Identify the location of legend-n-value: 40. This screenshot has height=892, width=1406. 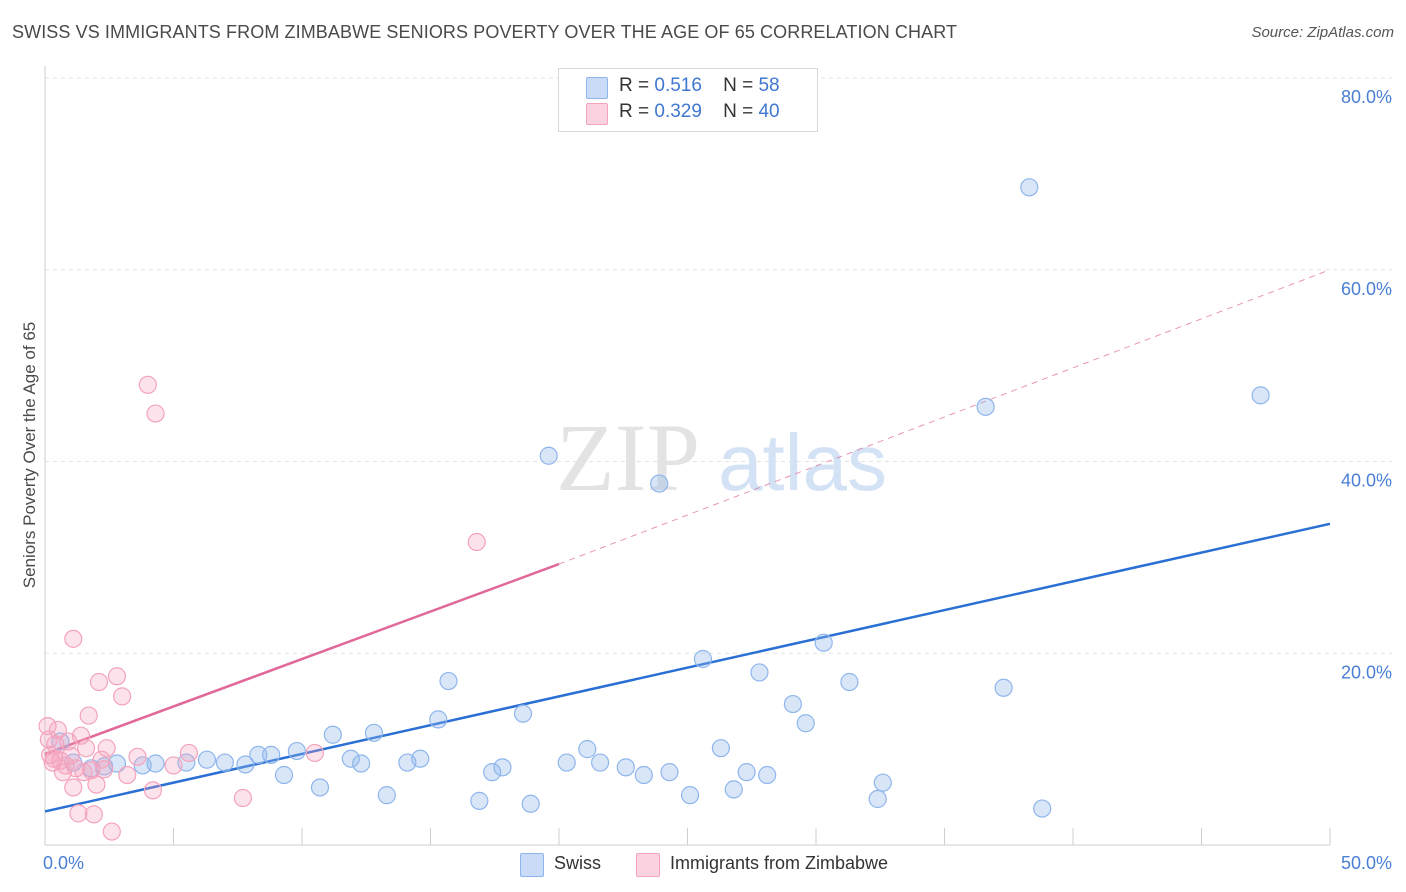
(769, 111).